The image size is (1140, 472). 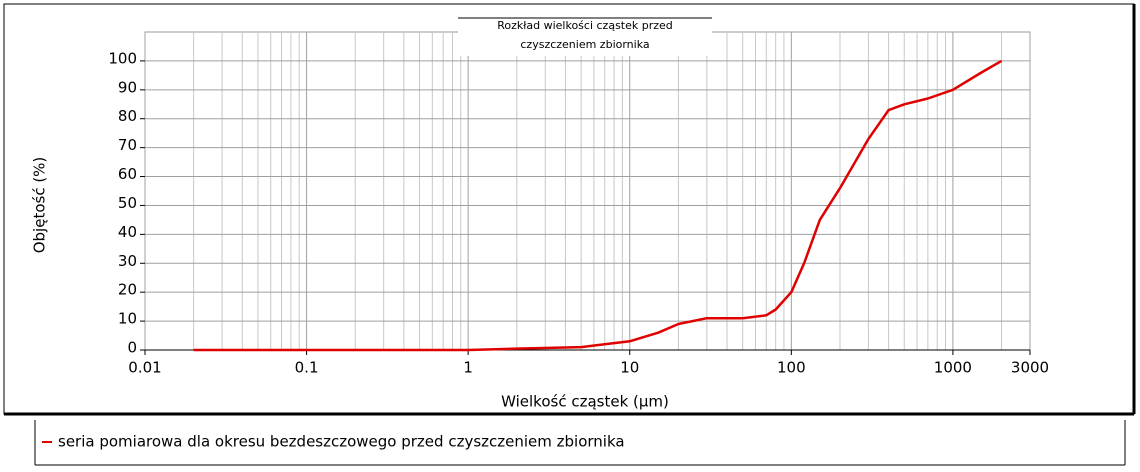 I want to click on chart-title: Rozkład wielkości cząstek przed, so click(x=585, y=25).